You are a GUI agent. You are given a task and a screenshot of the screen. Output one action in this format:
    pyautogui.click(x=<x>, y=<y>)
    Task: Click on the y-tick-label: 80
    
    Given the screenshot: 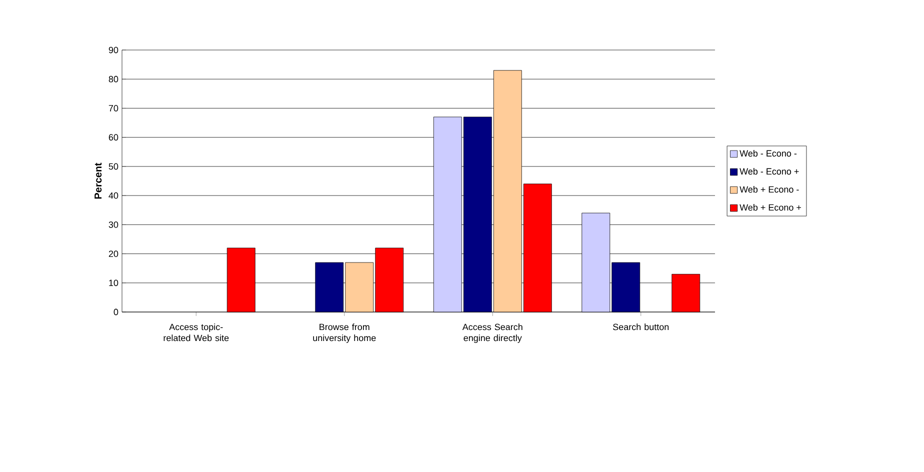 What is the action you would take?
    pyautogui.click(x=113, y=79)
    